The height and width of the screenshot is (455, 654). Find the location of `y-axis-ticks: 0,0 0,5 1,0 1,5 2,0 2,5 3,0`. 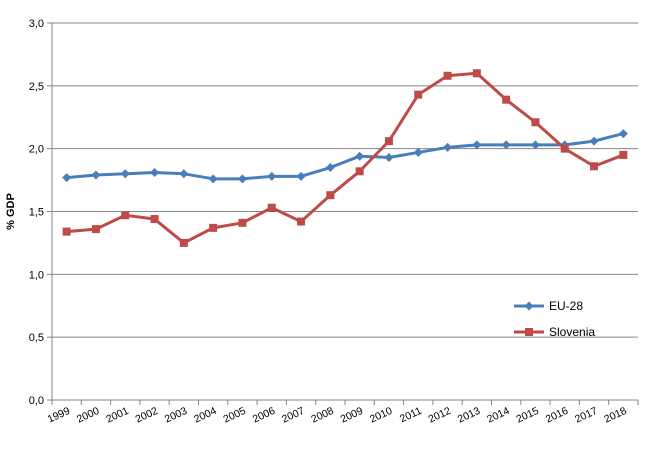

y-axis-ticks: 0,0 0,5 1,0 1,5 2,0 2,5 3,0 is located at coordinates (40, 212).